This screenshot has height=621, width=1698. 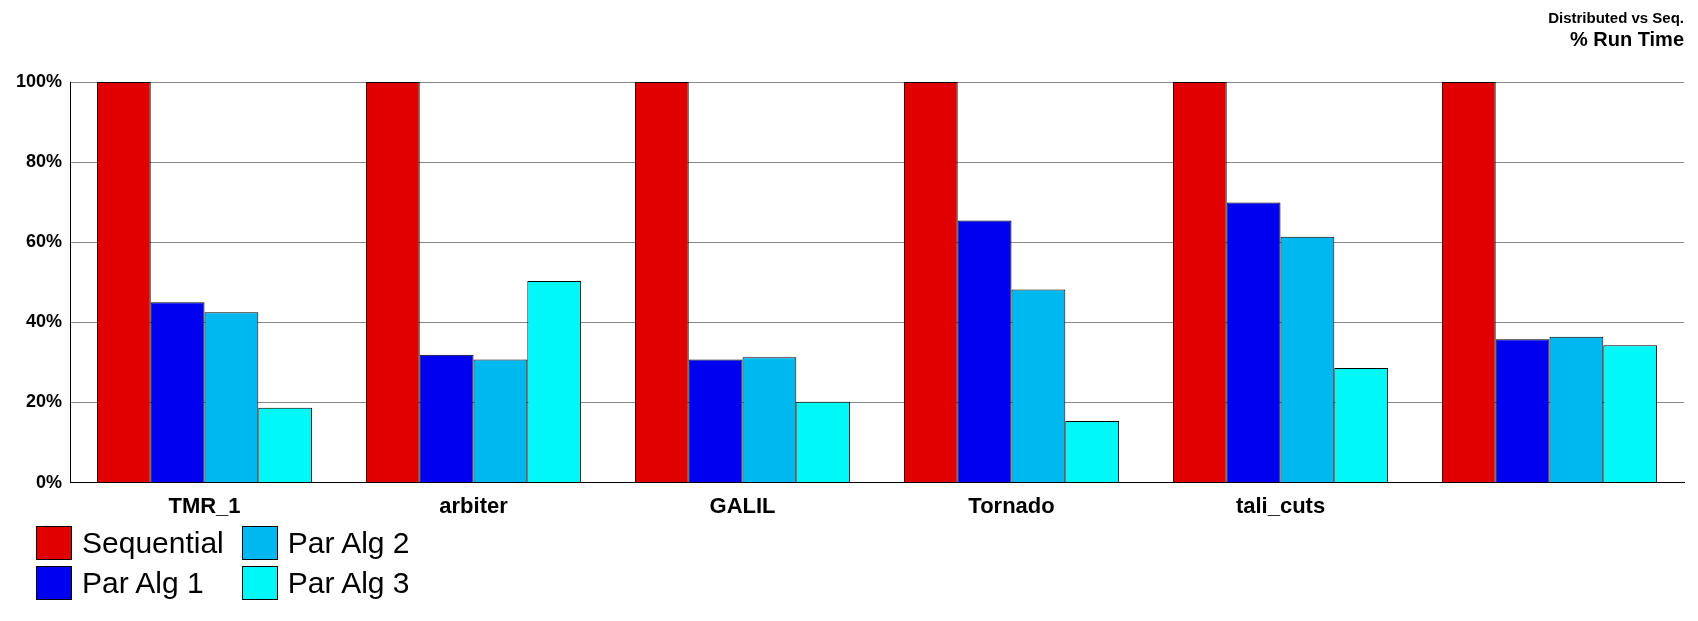 What do you see at coordinates (474, 505) in the screenshot?
I see `x-tick-label: arbiter` at bounding box center [474, 505].